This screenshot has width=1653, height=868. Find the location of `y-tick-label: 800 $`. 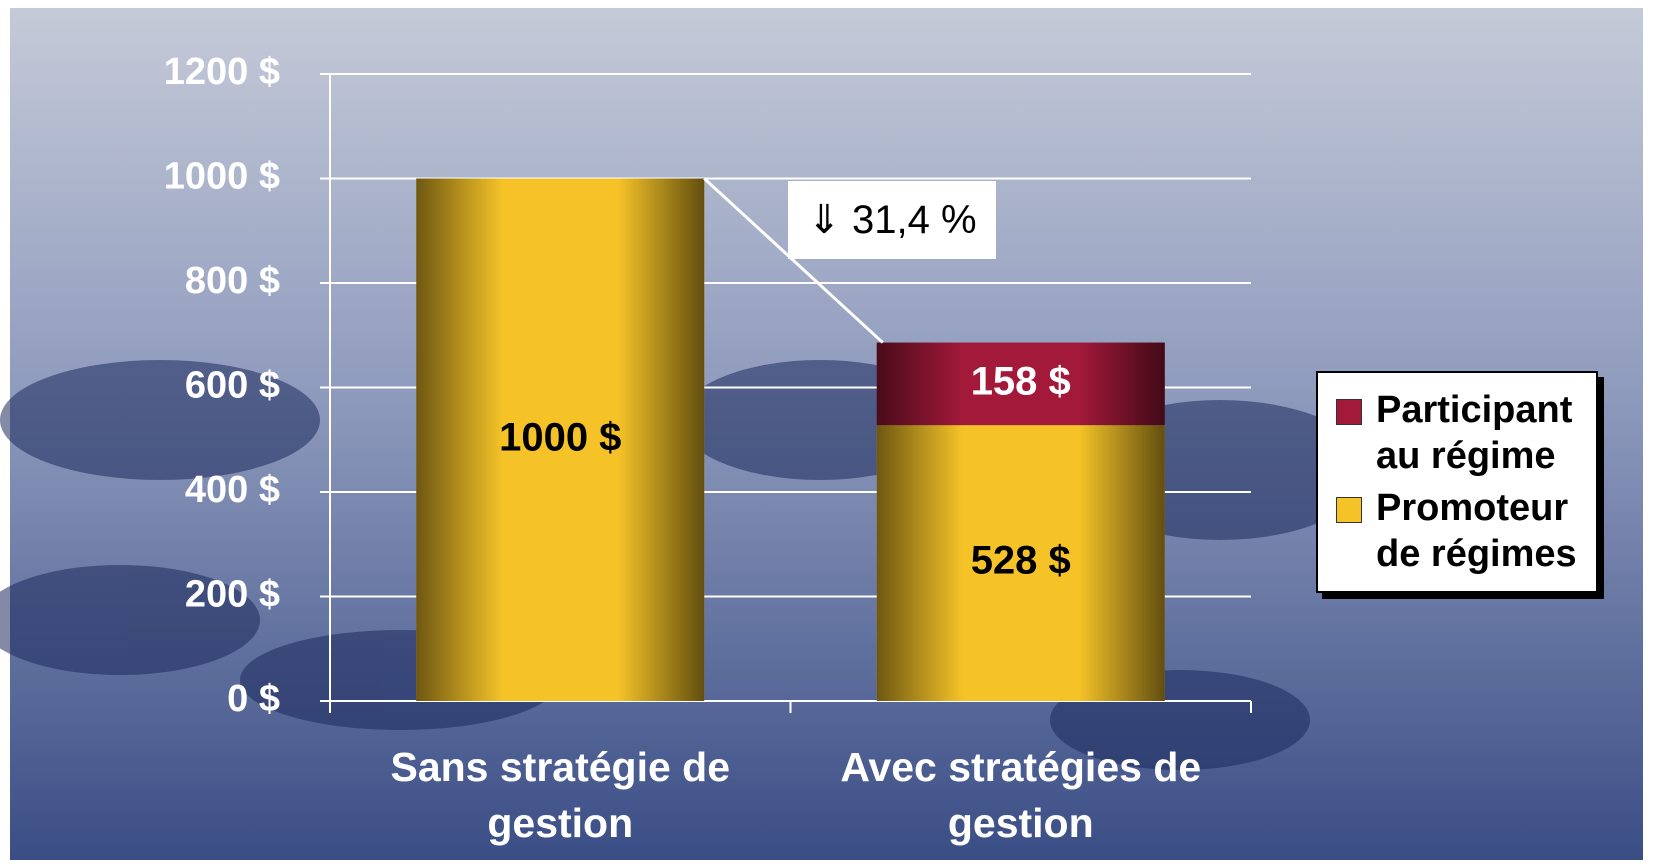

y-tick-label: 800 $ is located at coordinates (232, 281).